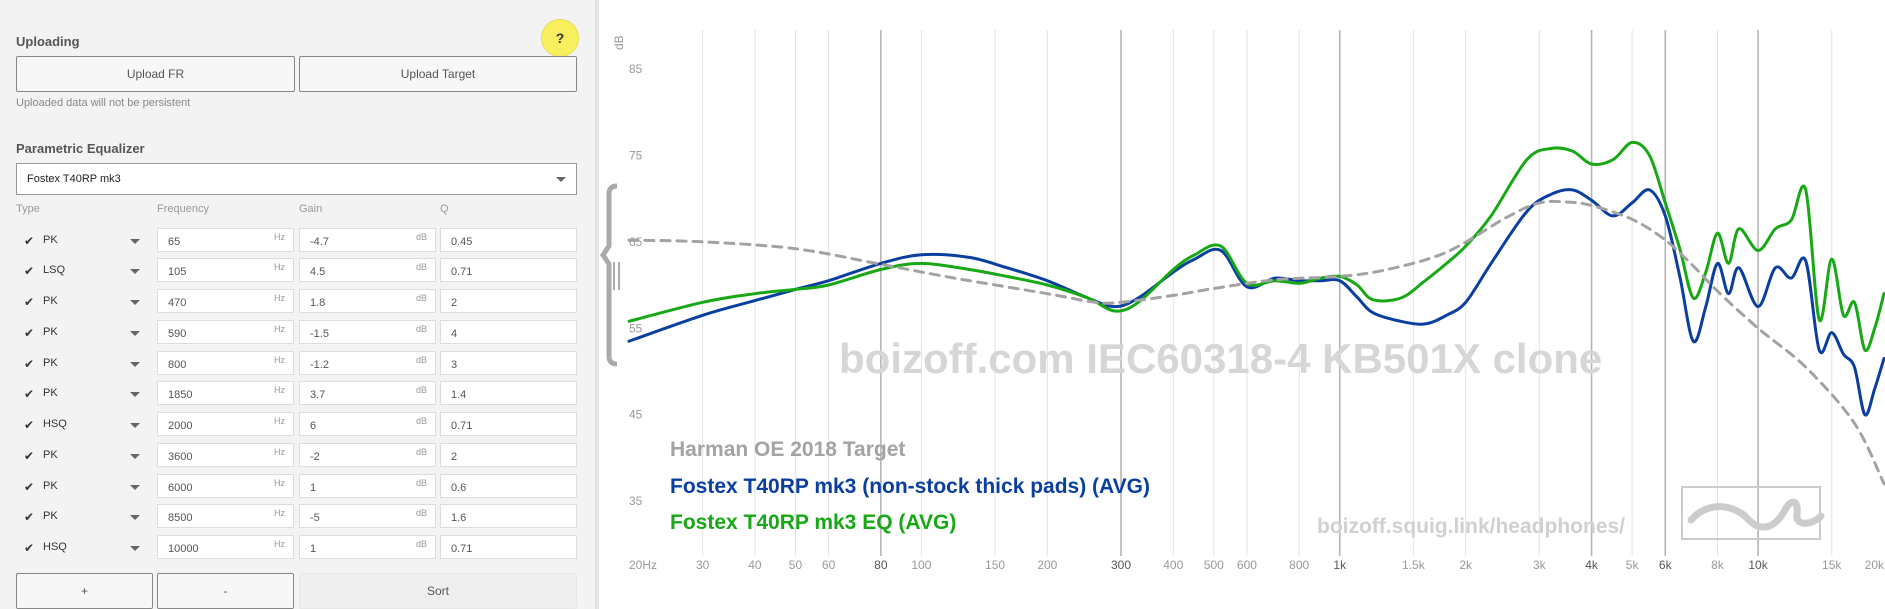 This screenshot has height=609, width=1885. Describe the element at coordinates (636, 285) in the screenshot. I see `y-ticks: 85 75 65 55 45 35` at that location.